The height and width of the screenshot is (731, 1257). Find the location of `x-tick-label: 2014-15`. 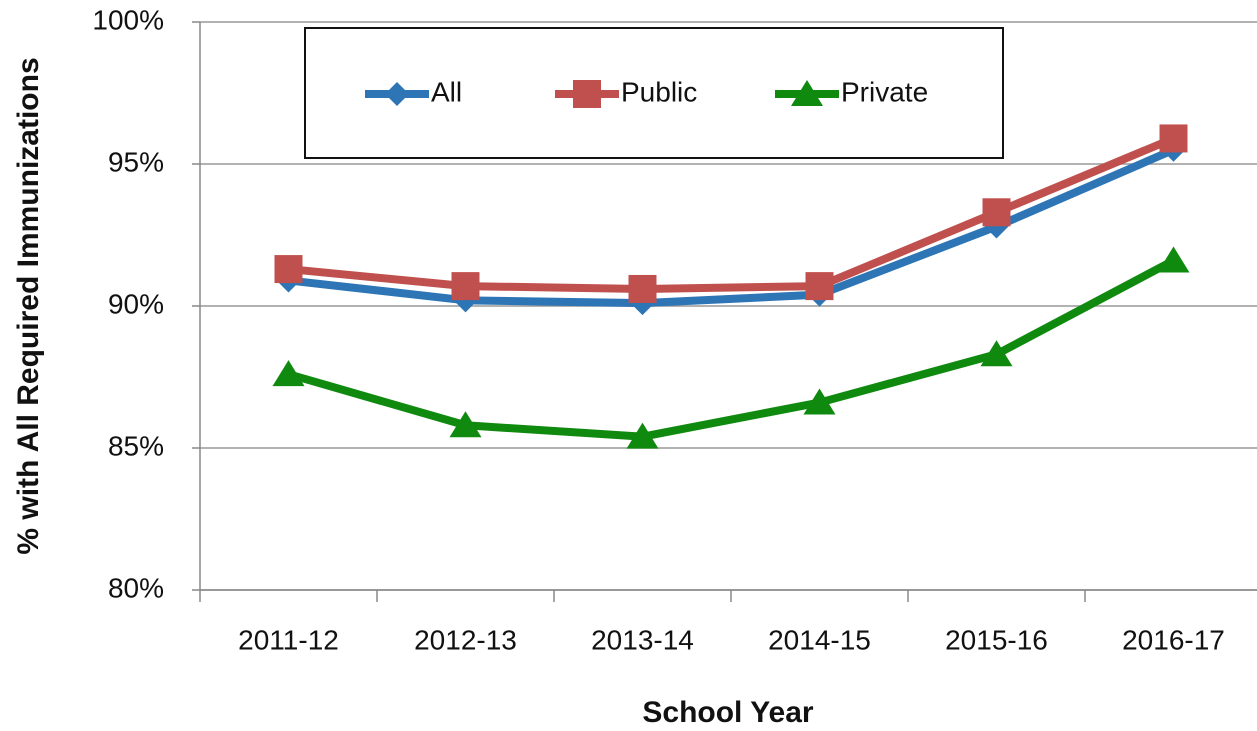

x-tick-label: 2014-15 is located at coordinates (819, 639).